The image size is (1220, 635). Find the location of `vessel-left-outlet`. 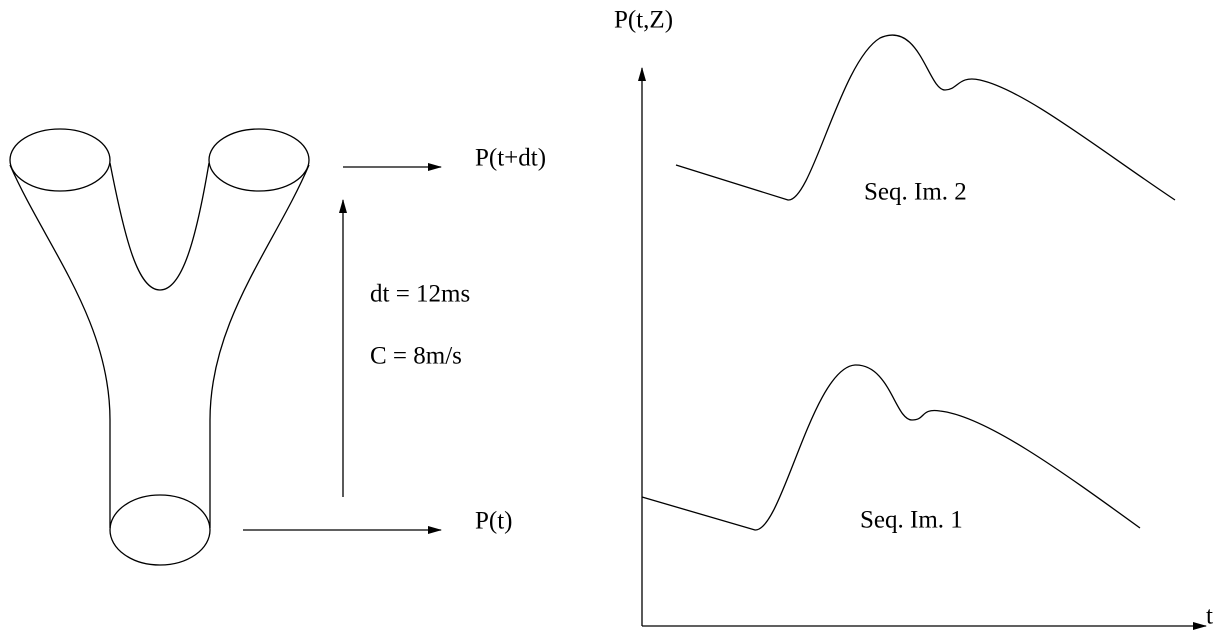

vessel-left-outlet is located at coordinates (60, 160).